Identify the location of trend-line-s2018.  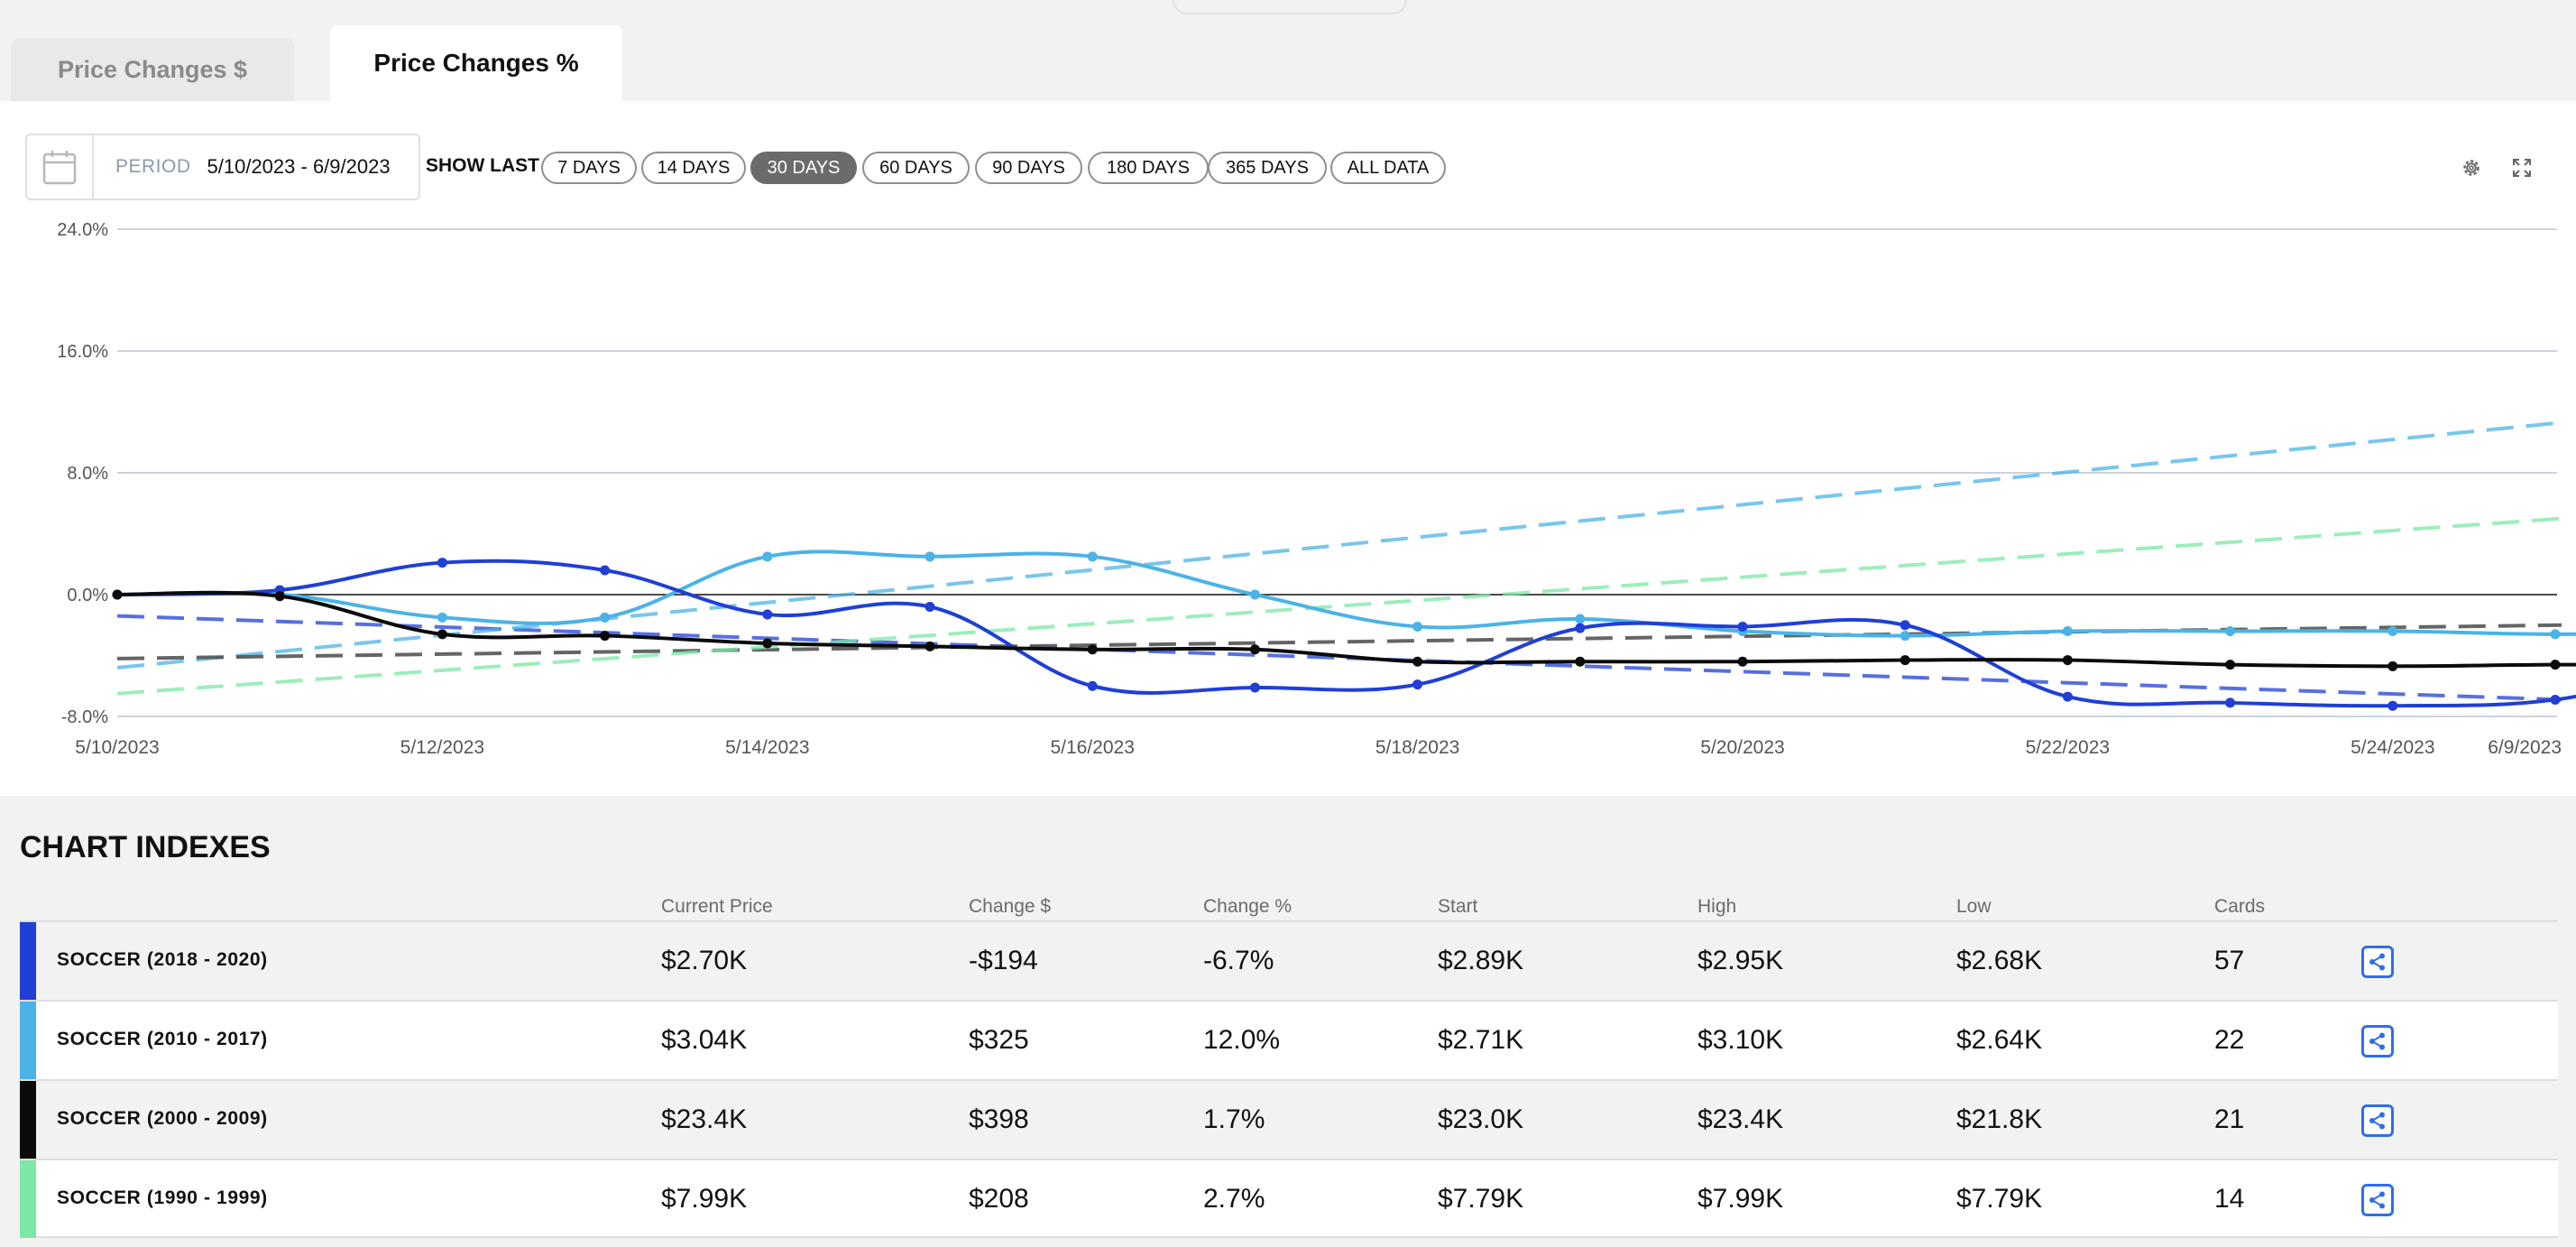
(1339, 658).